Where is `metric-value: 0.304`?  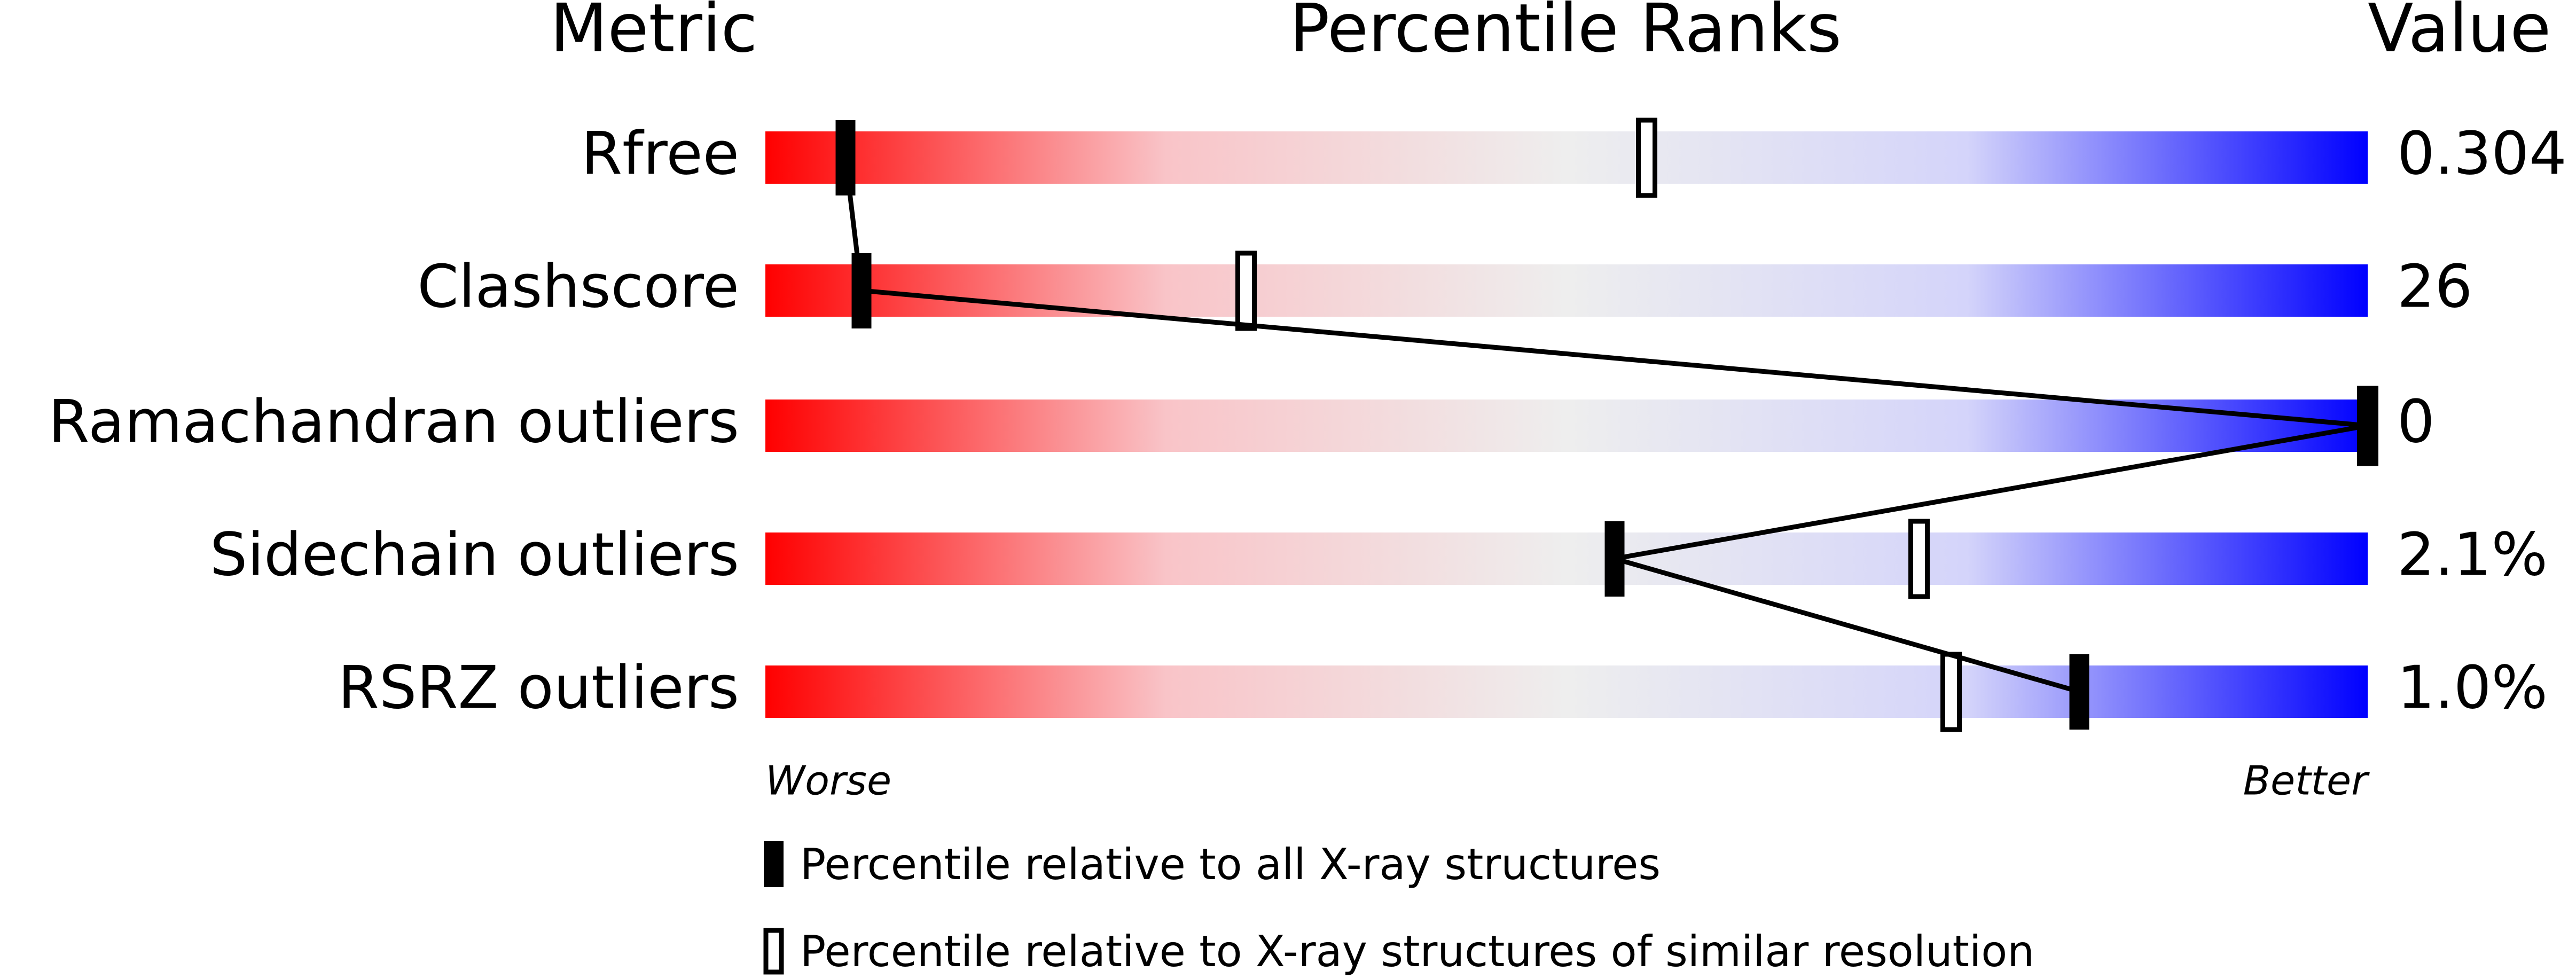
metric-value: 0.304 is located at coordinates (2482, 153).